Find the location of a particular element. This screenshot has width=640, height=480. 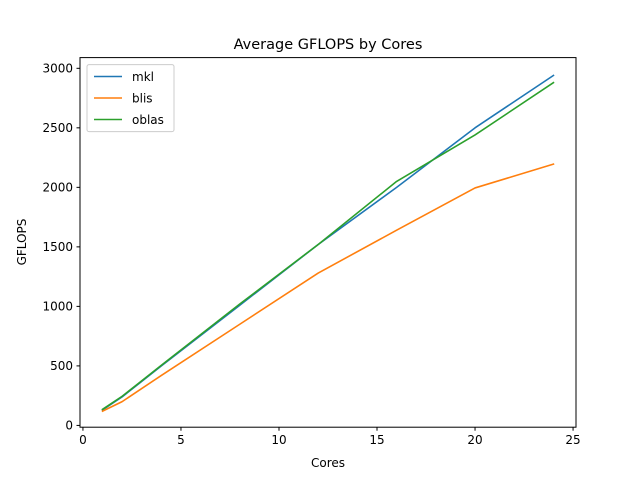

legend-label-mkl: mkl is located at coordinates (143, 77).